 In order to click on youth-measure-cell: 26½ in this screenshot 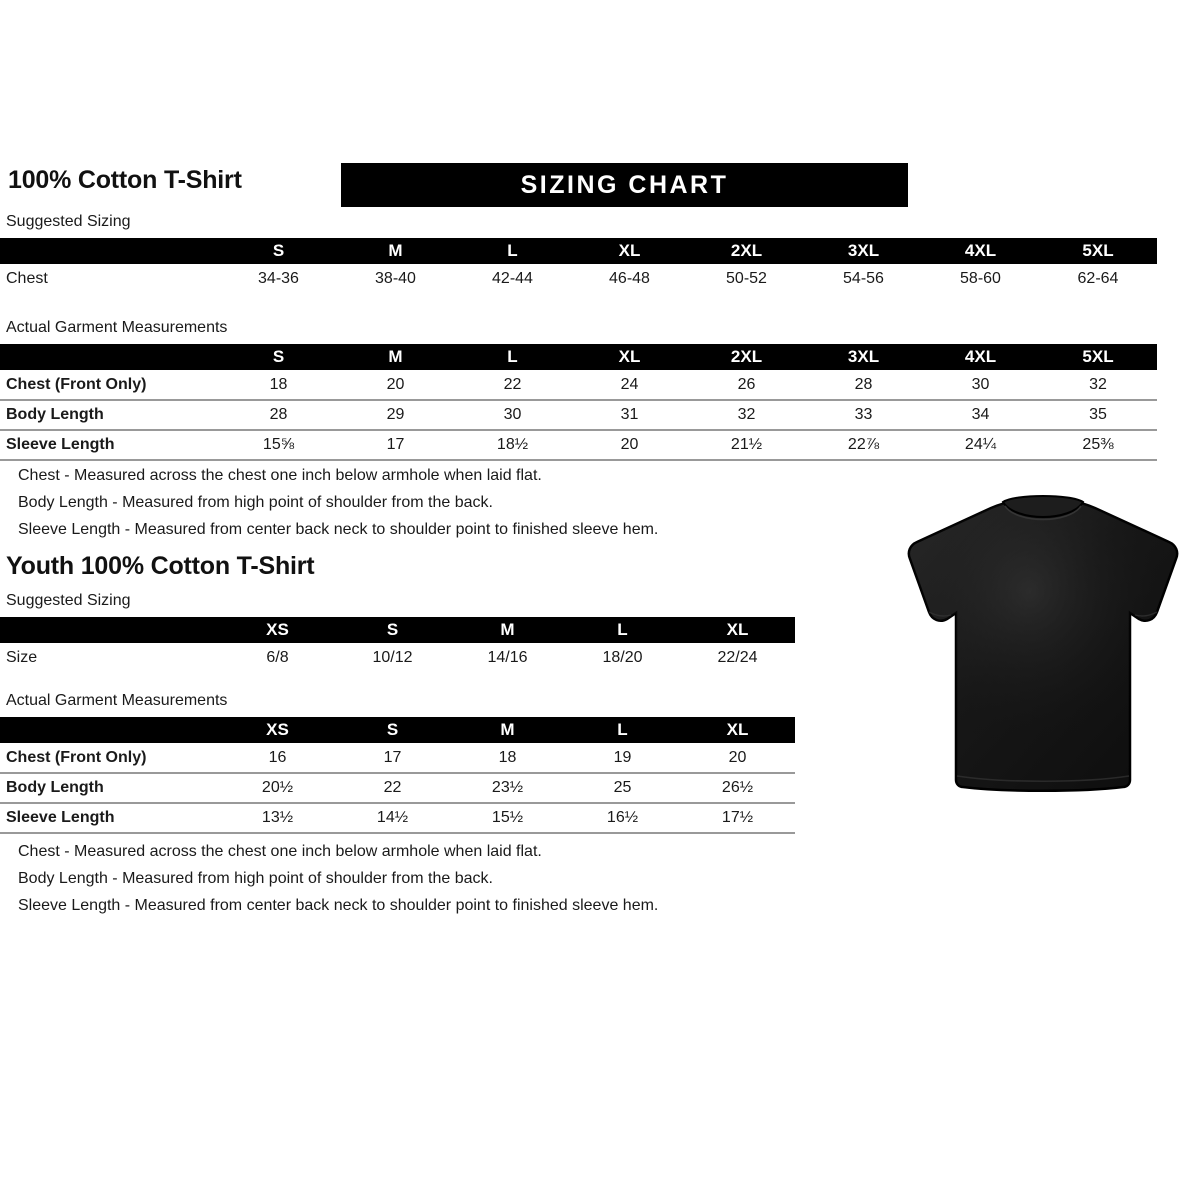, I will do `click(737, 787)`.